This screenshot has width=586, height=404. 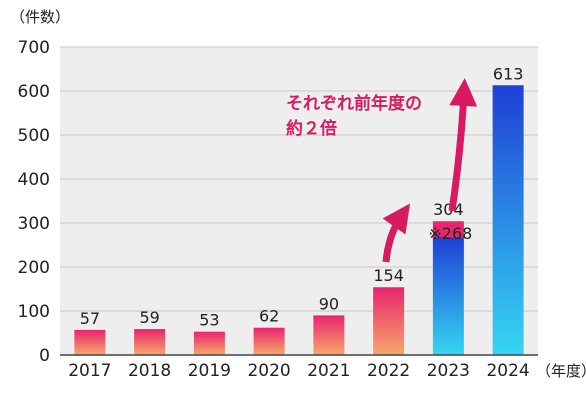 I want to click on bar-2020, so click(x=269, y=341).